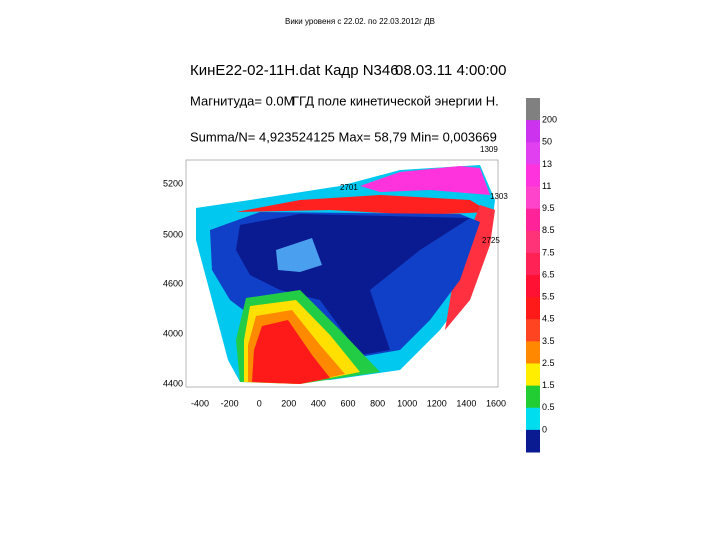 This screenshot has width=720, height=545. What do you see at coordinates (200, 403) in the screenshot?
I see `x-axis-label: -400` at bounding box center [200, 403].